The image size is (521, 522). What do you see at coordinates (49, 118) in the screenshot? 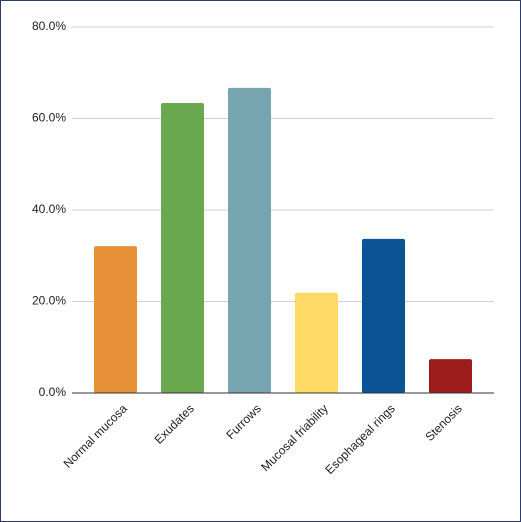
I see `y-tick-label: 60.0%` at bounding box center [49, 118].